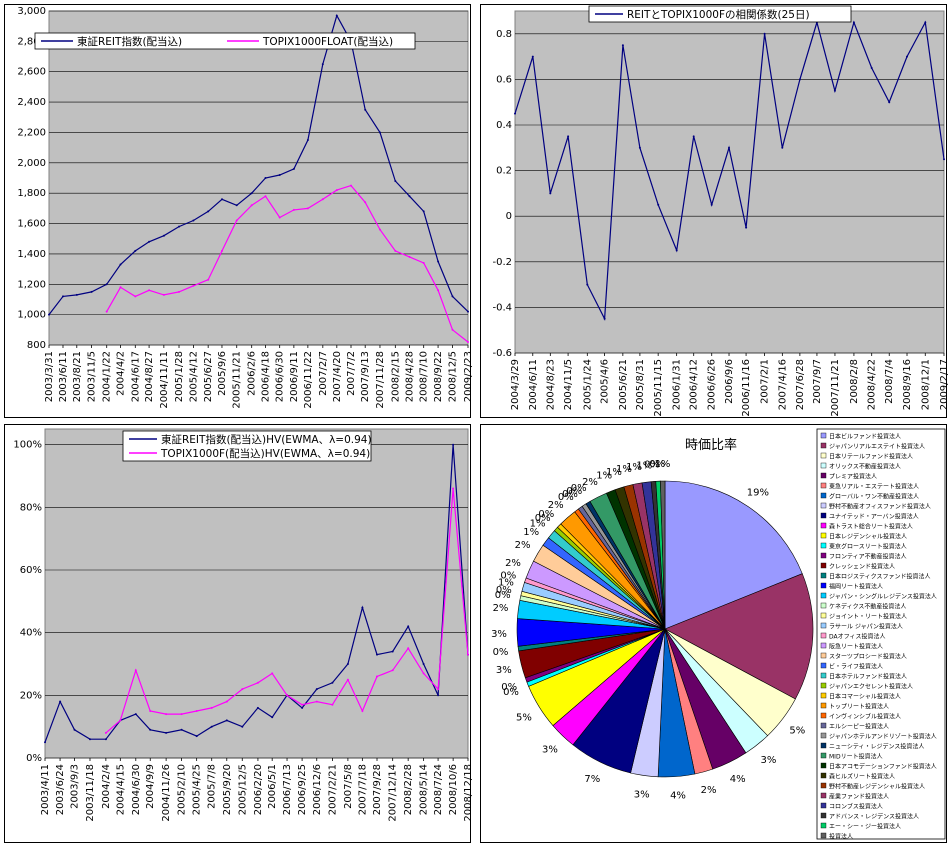  What do you see at coordinates (222, 373) in the screenshot?
I see `x-tick-label: 2005/9/6` at bounding box center [222, 373].